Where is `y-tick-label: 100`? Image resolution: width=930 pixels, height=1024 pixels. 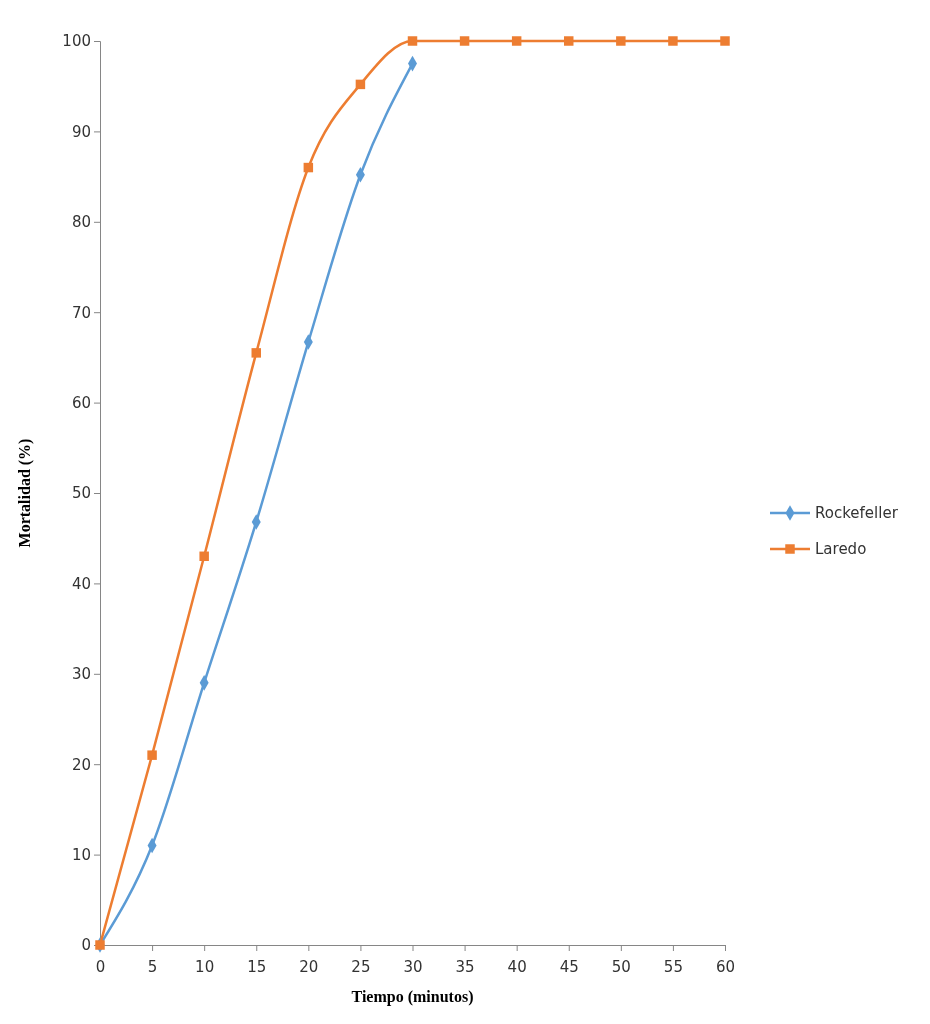 y-tick-label: 100 is located at coordinates (76, 41).